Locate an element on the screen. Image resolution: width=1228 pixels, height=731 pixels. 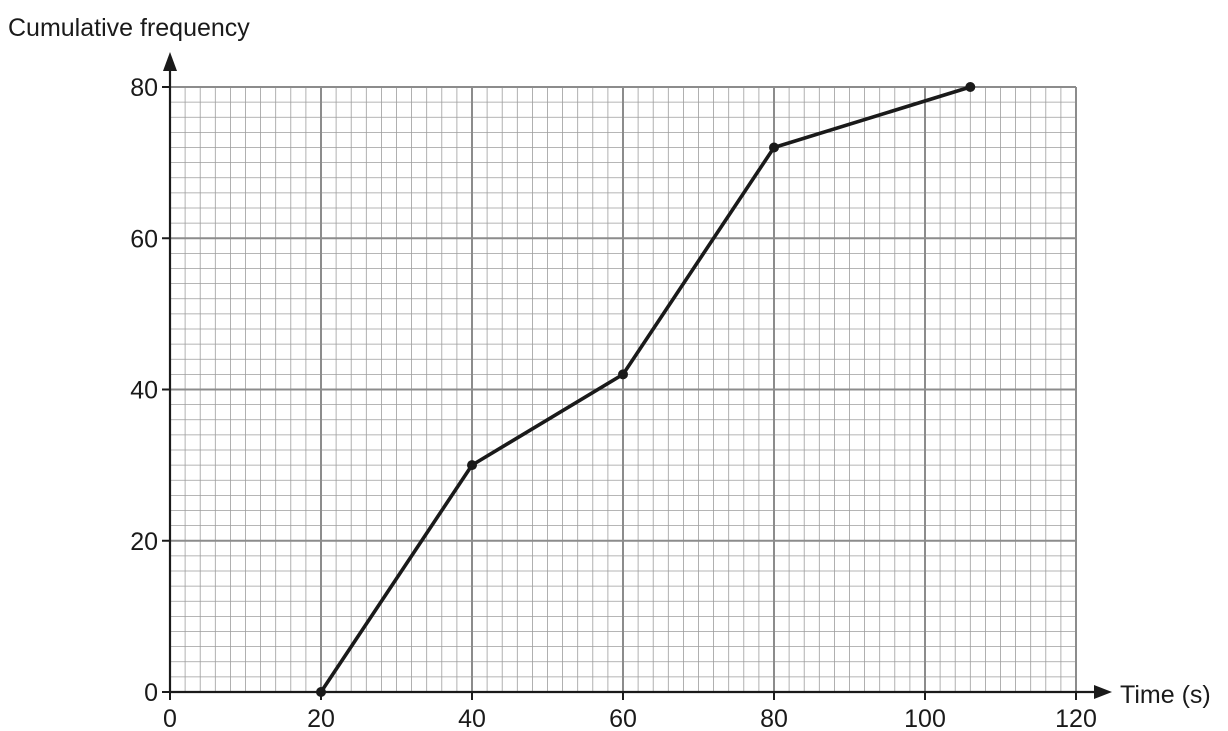
x-axis-title: Time (s) is located at coordinates (1165, 695).